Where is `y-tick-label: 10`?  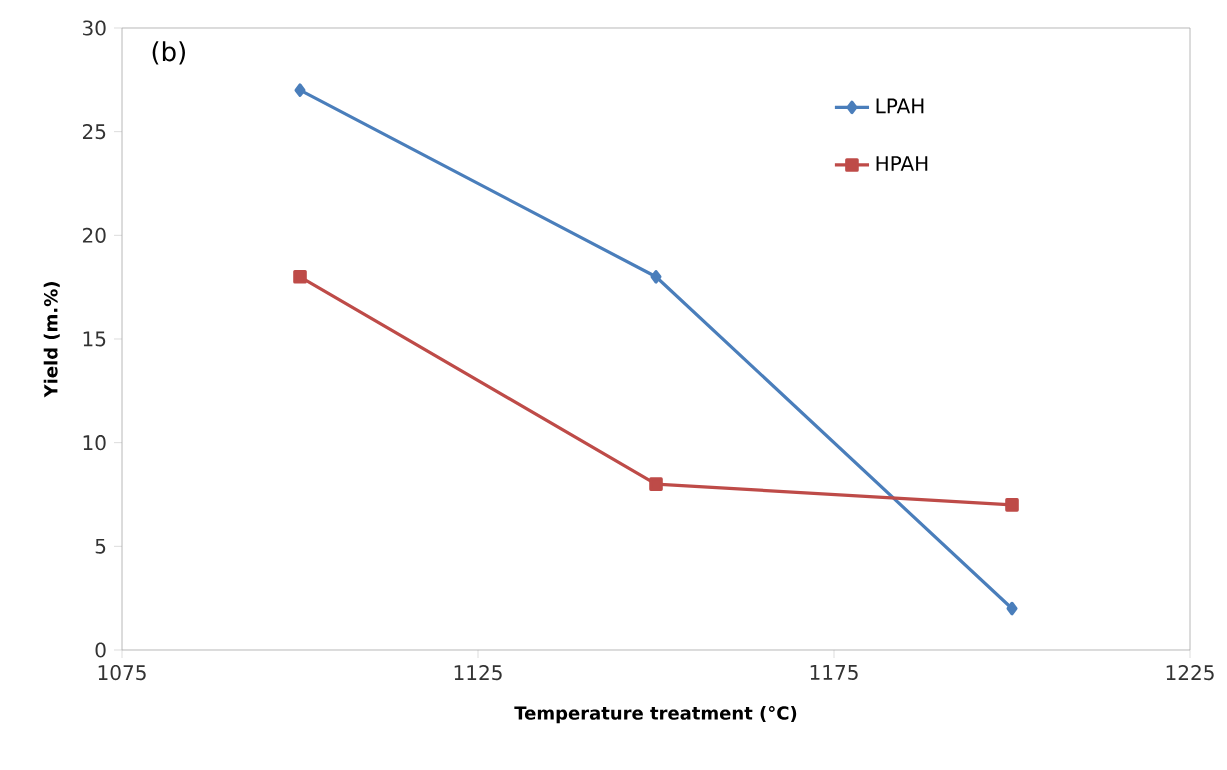 y-tick-label: 10 is located at coordinates (94, 443).